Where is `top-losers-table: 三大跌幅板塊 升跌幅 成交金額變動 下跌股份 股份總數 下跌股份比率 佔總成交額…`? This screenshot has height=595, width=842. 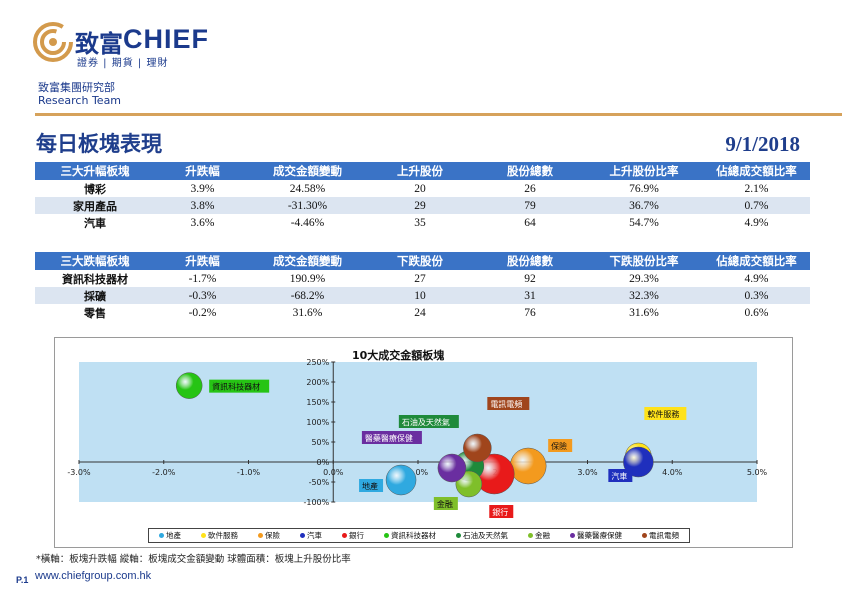
top-losers-table: 三大跌幅板塊 升跌幅 成交金額變動 下跌股份 股份總數 下跌股份比率 佔總成交額… is located at coordinates (422, 286).